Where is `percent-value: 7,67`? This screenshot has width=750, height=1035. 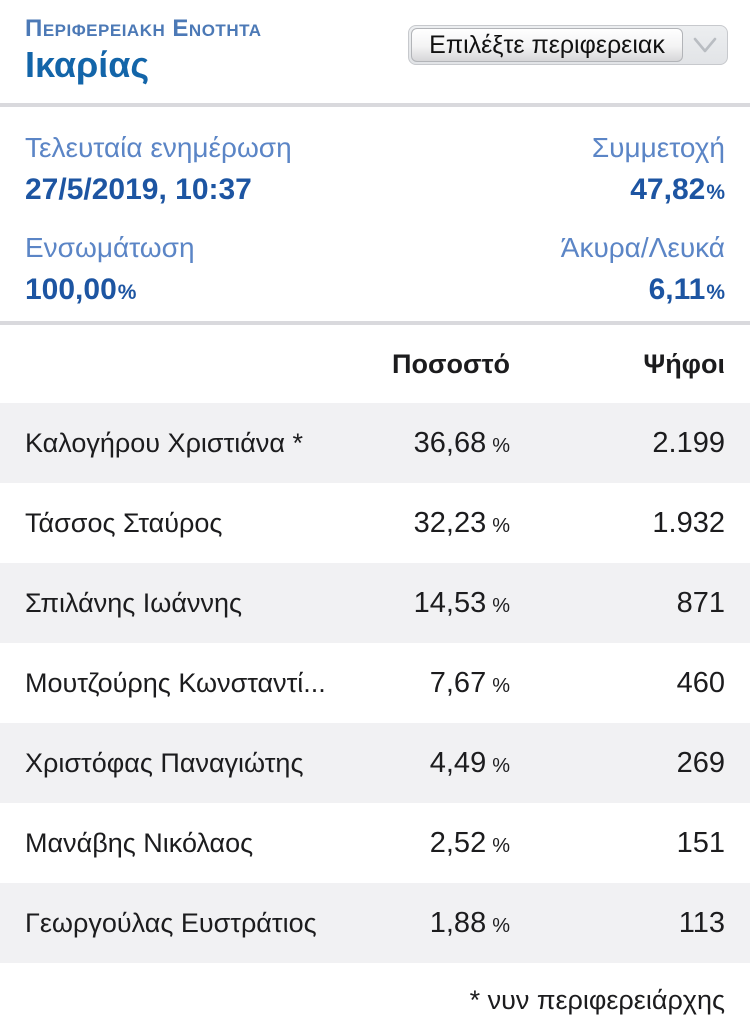 percent-value: 7,67 is located at coordinates (458, 682).